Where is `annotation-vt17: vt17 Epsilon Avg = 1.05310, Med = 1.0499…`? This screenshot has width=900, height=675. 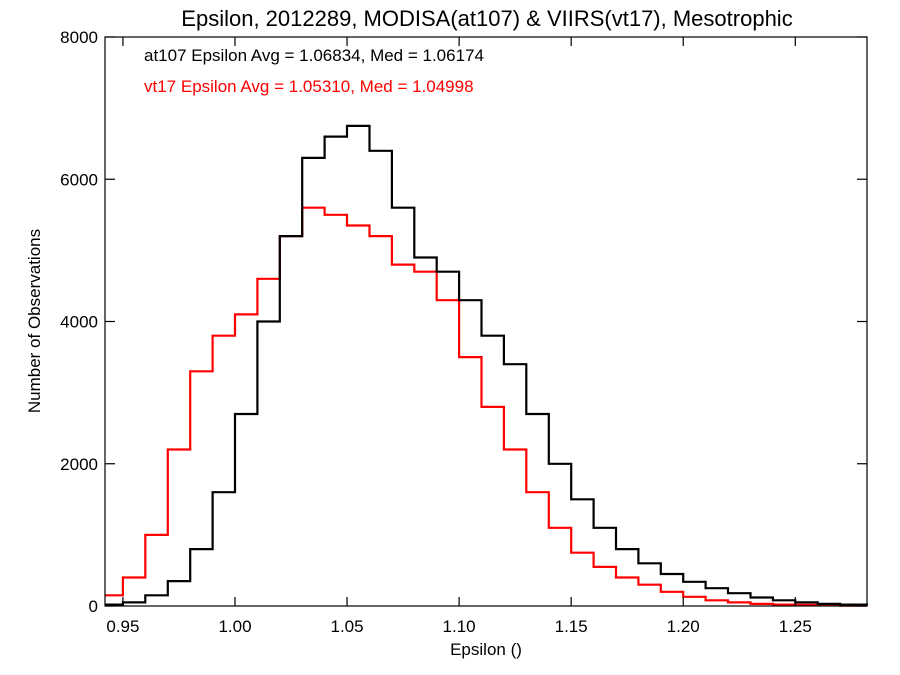
annotation-vt17: vt17 Epsilon Avg = 1.05310, Med = 1.0499… is located at coordinates (309, 86).